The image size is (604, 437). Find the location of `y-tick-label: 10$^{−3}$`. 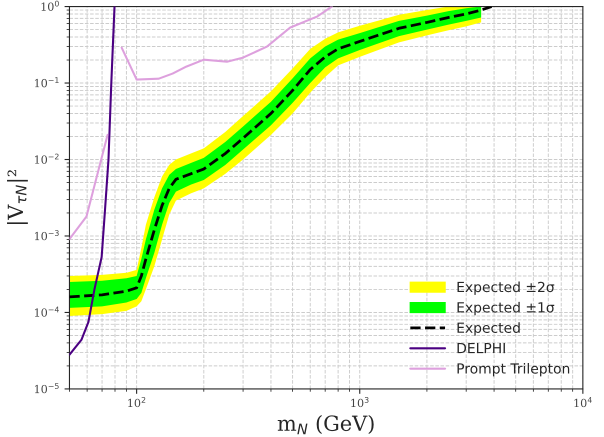

y-tick-label: 10$^{−3}$ is located at coordinates (46, 235).